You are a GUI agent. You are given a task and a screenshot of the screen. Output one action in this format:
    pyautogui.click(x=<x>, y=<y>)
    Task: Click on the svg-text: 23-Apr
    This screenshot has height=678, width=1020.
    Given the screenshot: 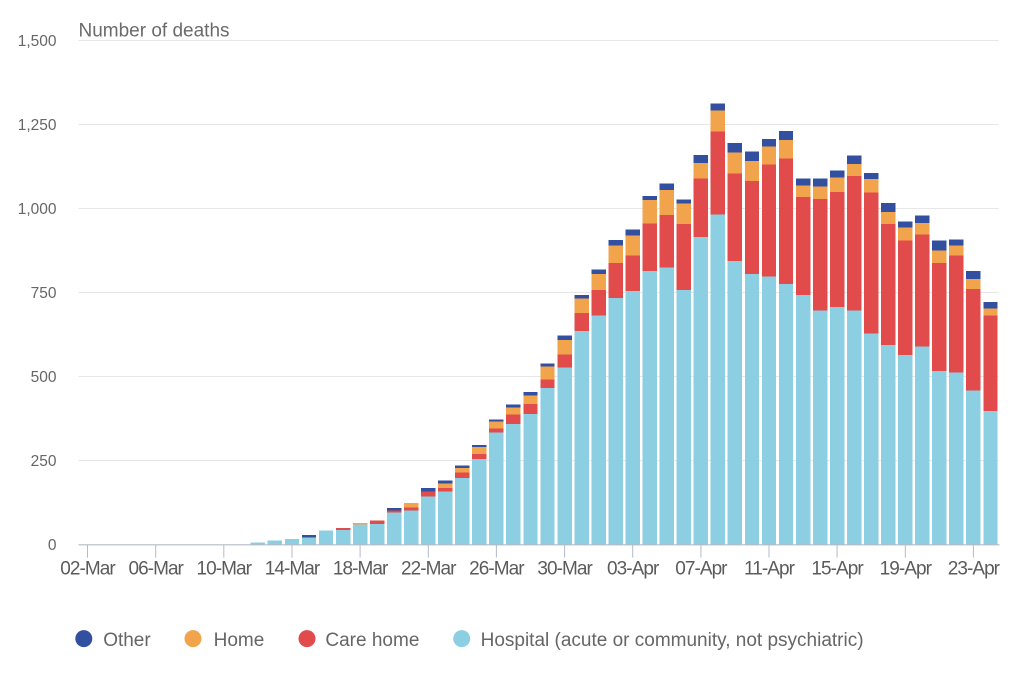 What is the action you would take?
    pyautogui.click(x=974, y=568)
    